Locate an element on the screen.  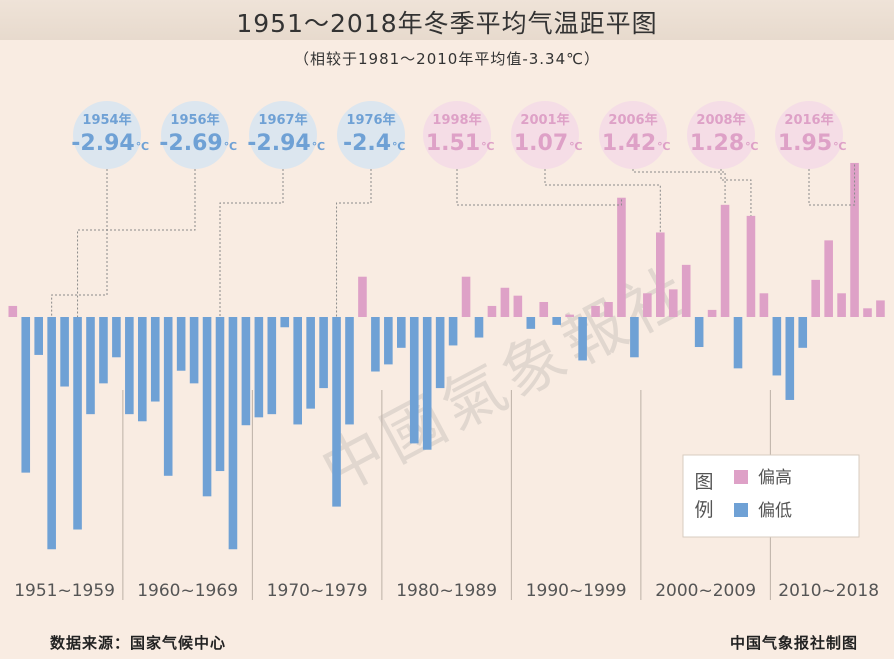
bar-2016 is located at coordinates (854, 239).